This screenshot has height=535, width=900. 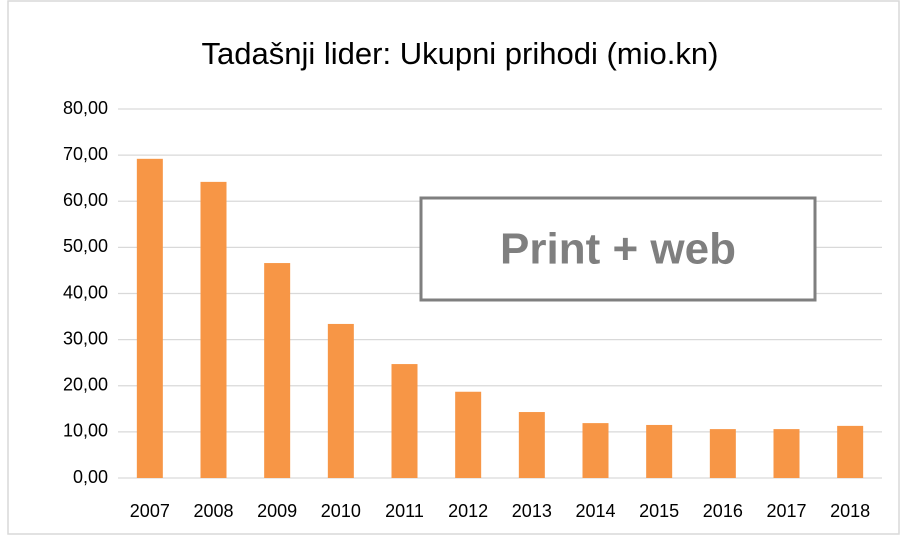 I want to click on x-tick-label: 2009, so click(x=277, y=511).